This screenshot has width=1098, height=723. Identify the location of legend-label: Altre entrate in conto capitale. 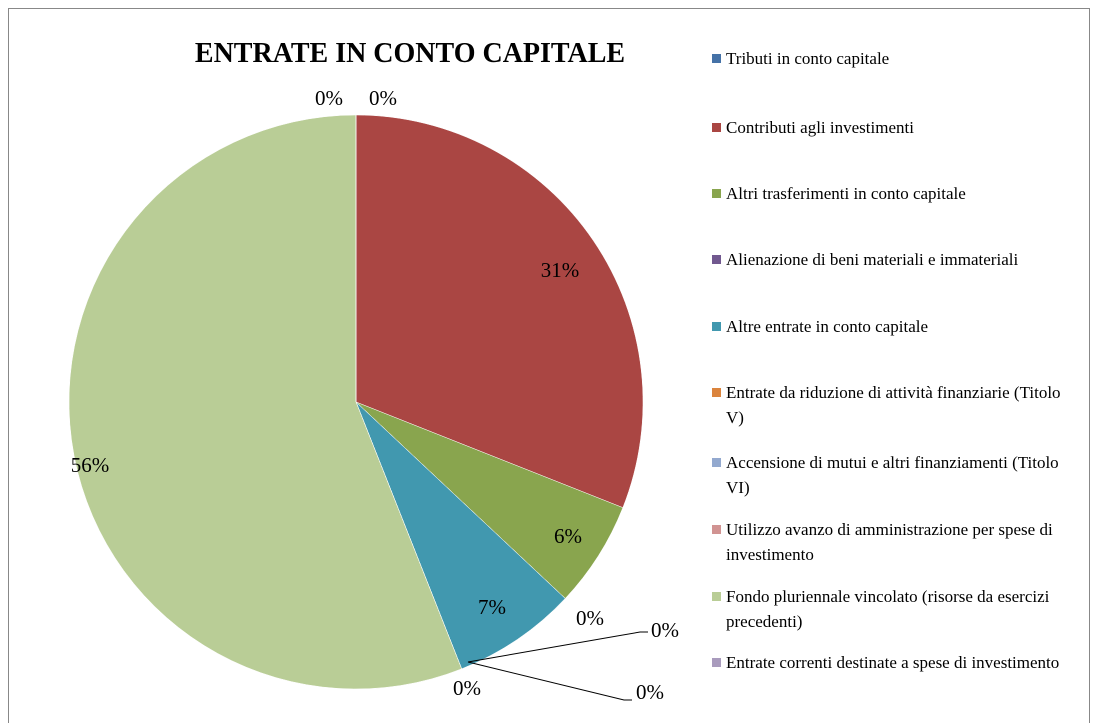
(827, 326).